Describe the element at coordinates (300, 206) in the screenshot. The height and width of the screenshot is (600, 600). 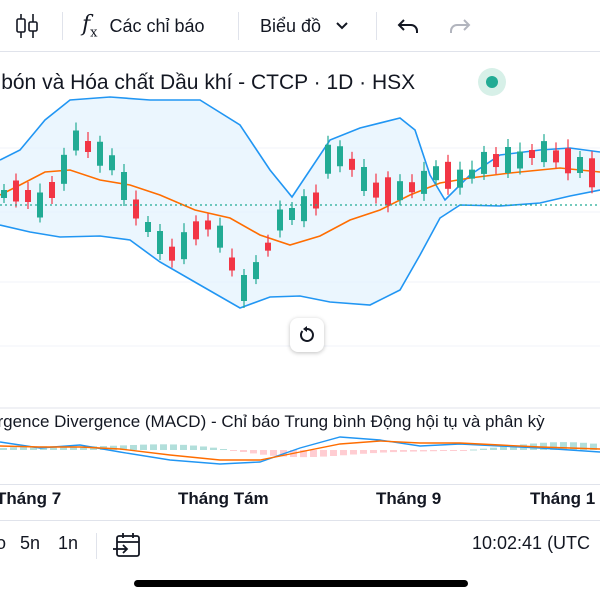
I see `basis-line` at that location.